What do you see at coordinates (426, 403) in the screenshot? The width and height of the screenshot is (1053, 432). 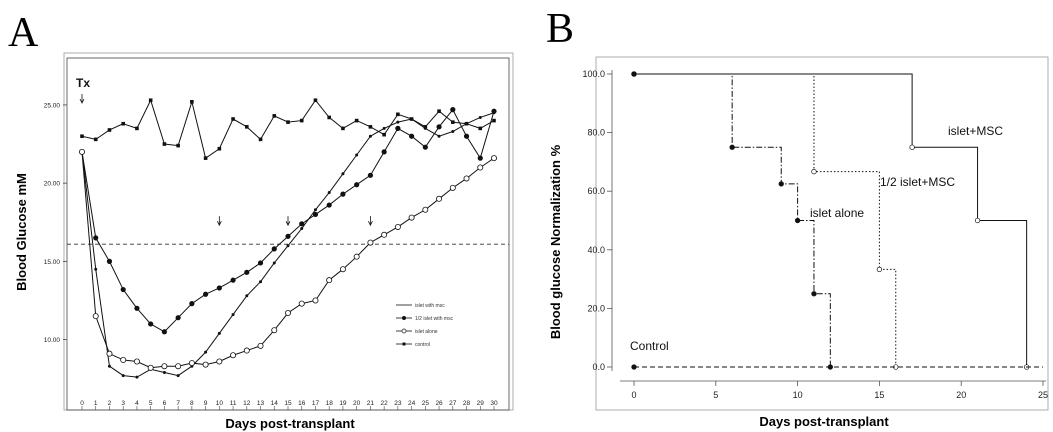 I see `x-tick-label: 25` at bounding box center [426, 403].